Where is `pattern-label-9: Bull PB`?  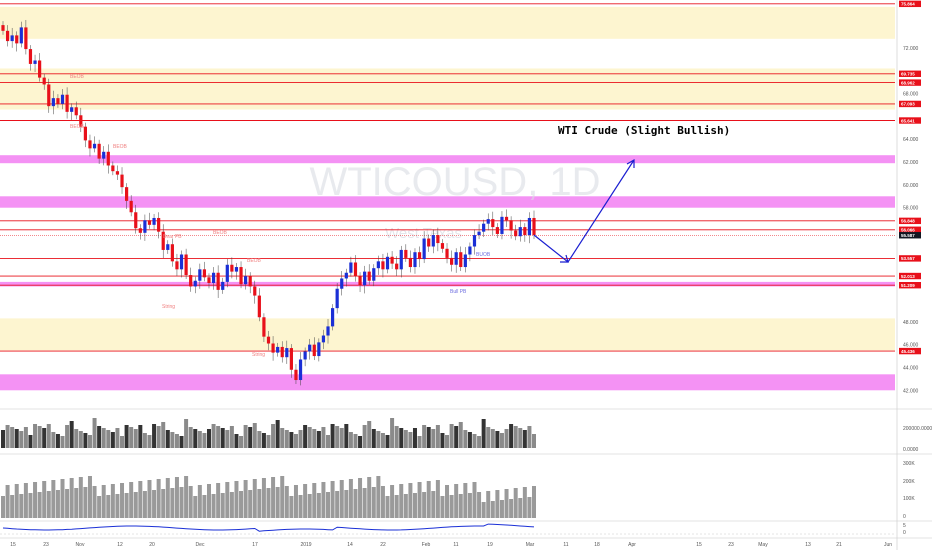
pattern-label-9: Bull PB is located at coordinates (458, 292).